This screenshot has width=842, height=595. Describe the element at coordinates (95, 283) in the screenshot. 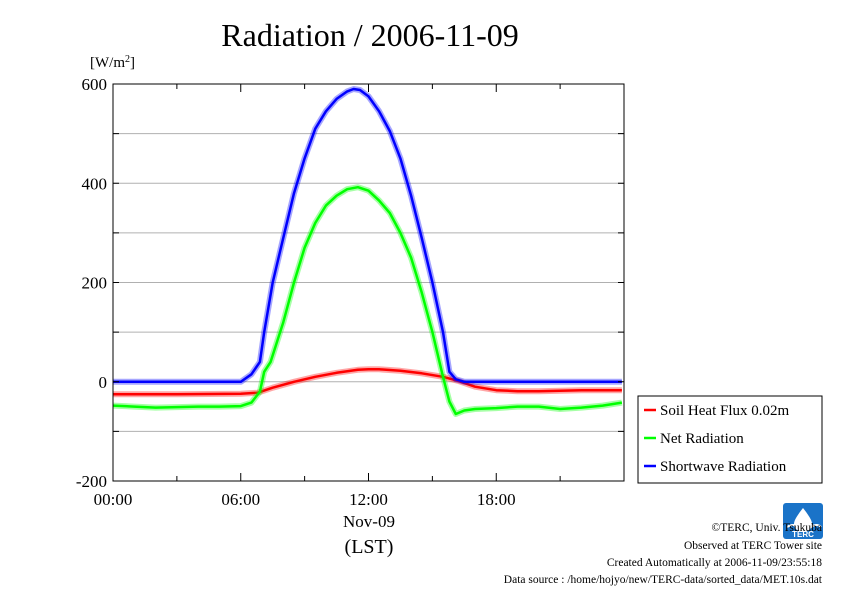

I see `y-tick-label: 200` at that location.